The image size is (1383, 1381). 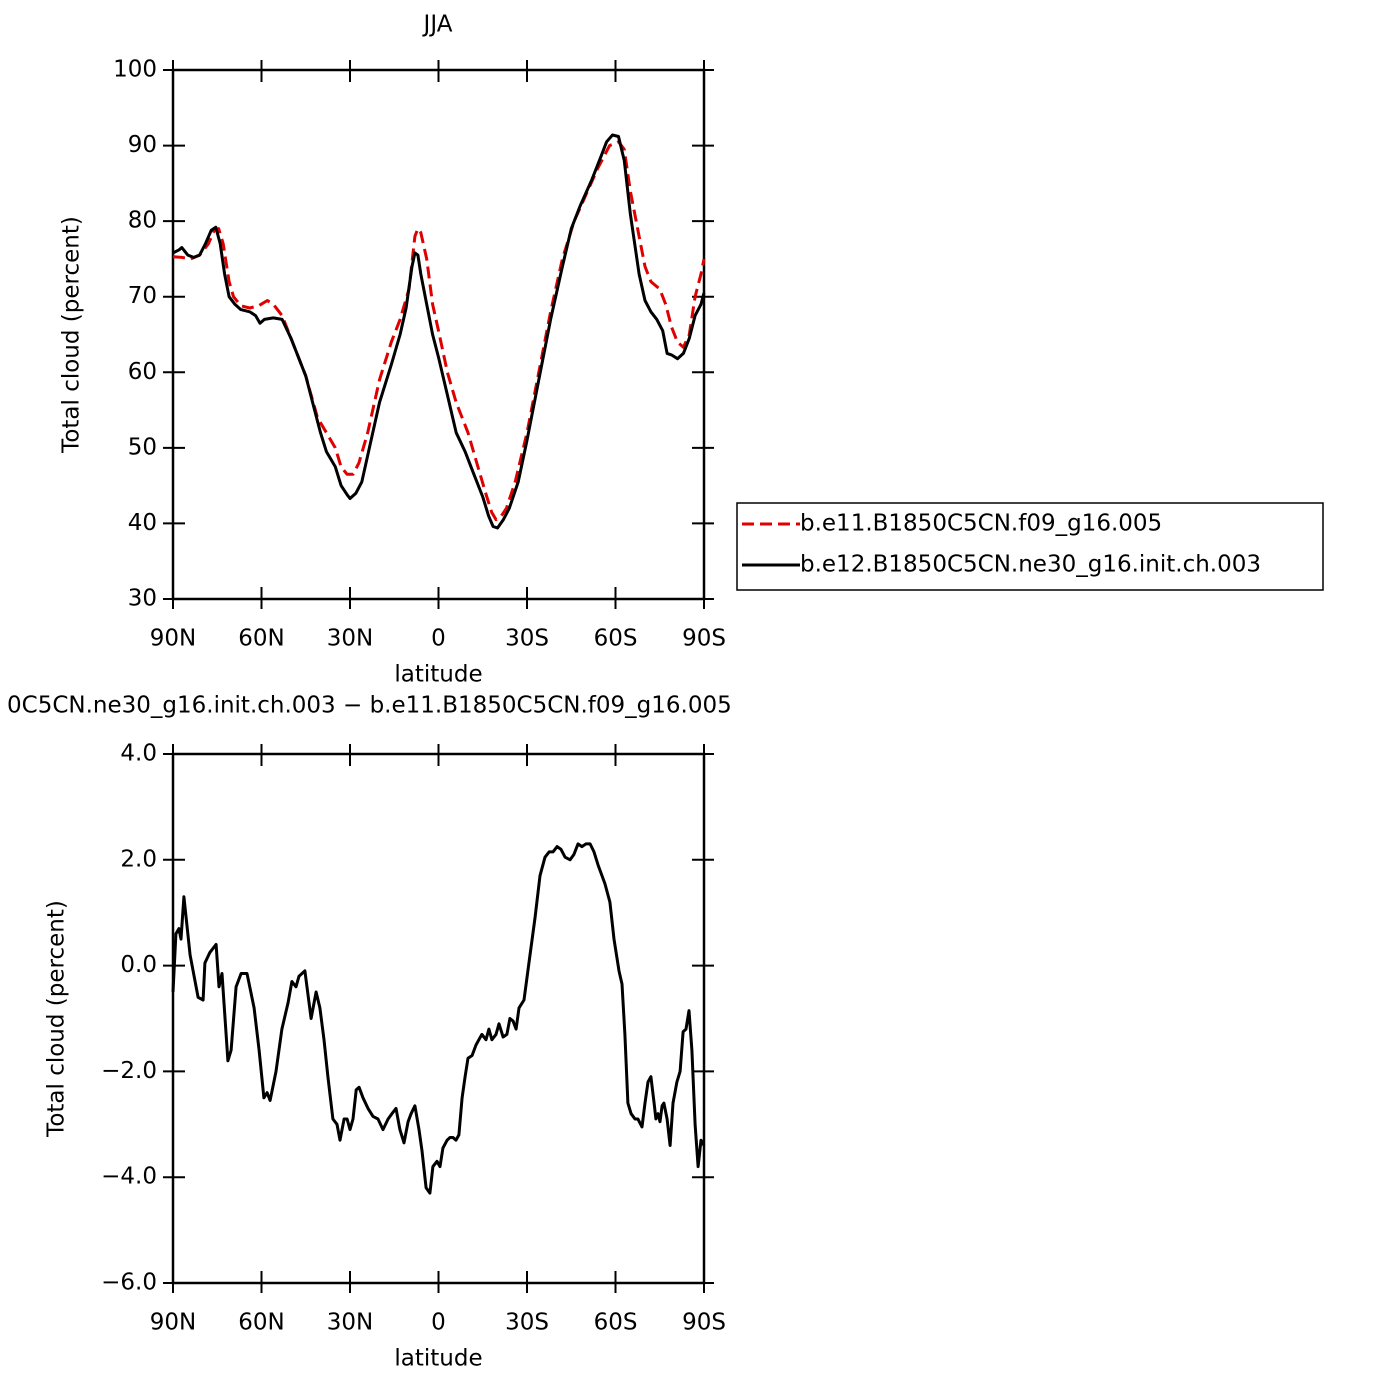 I want to click on y-tick-label: −6.0, so click(x=129, y=1283).